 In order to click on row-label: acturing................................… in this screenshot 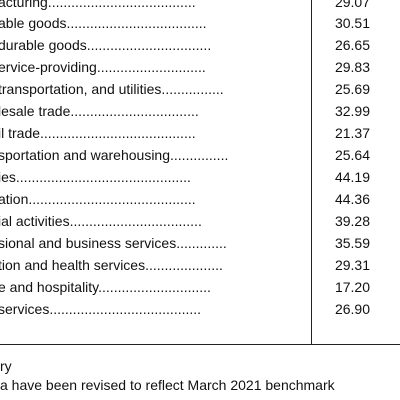, I will do `click(98, 5)`.